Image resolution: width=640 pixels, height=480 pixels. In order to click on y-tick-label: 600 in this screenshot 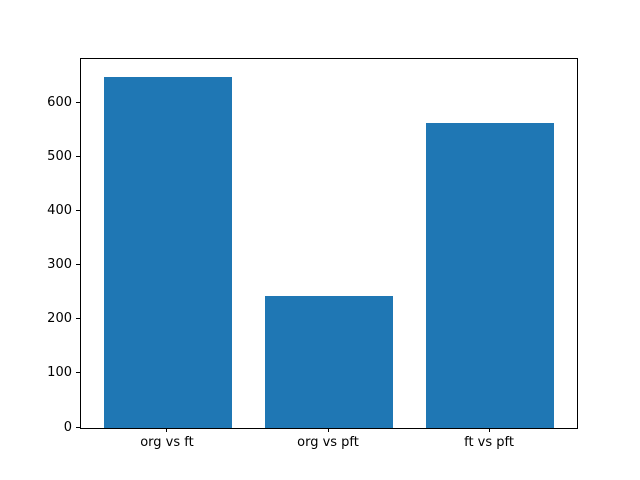, I will do `click(59, 103)`.